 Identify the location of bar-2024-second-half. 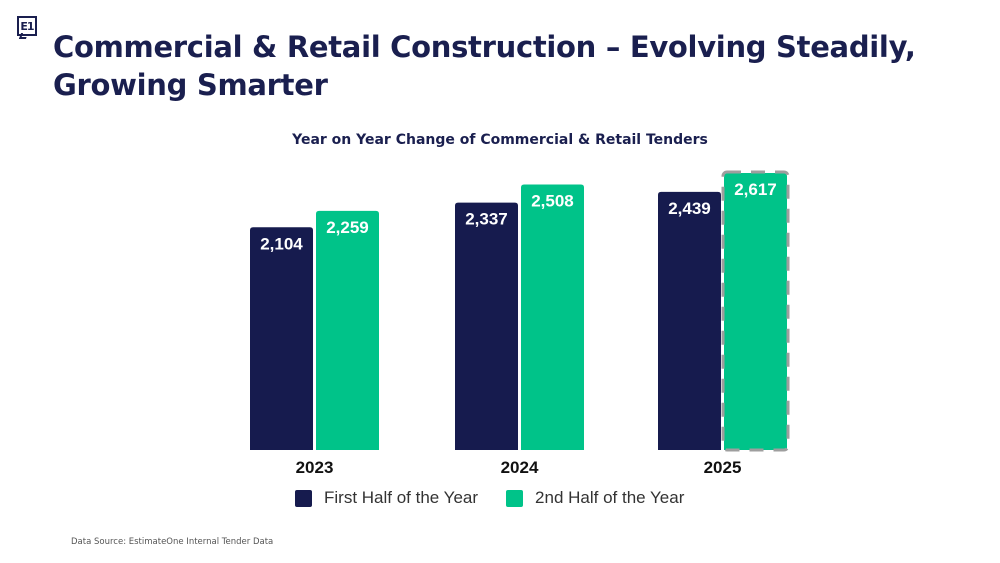
(552, 317).